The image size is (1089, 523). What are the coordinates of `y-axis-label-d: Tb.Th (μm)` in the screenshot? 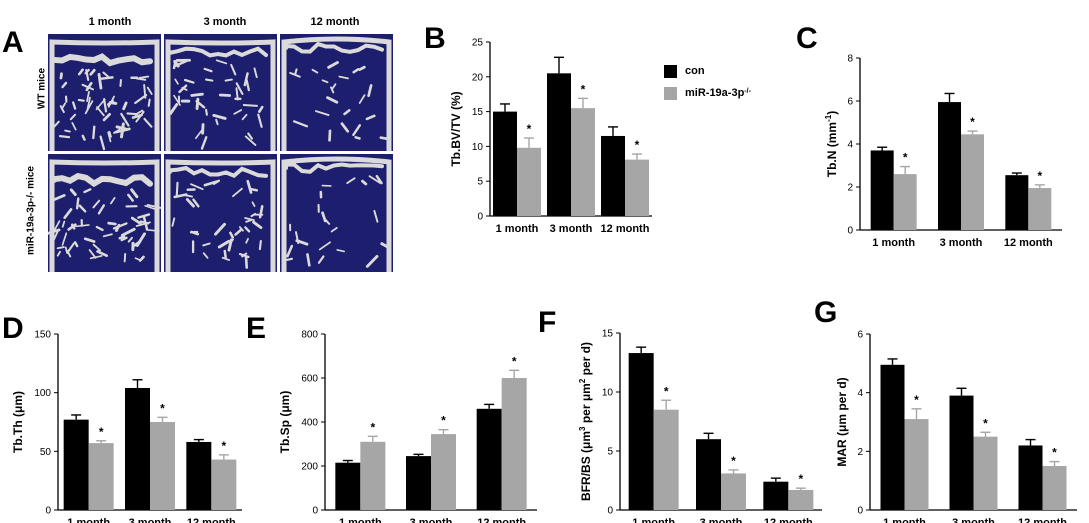 It's located at (18, 422).